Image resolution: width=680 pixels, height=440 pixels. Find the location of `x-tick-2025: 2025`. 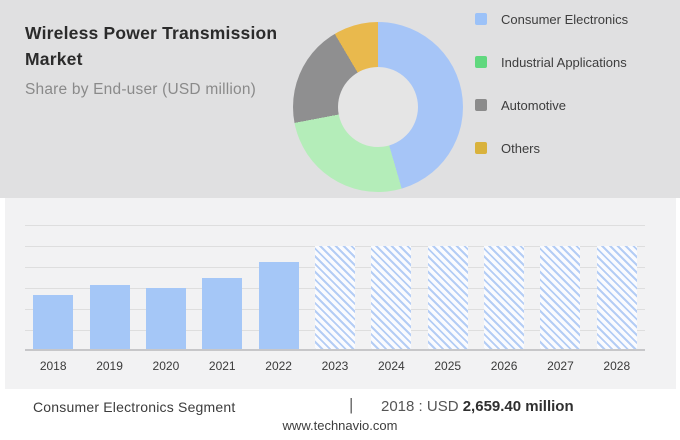

x-tick-2025: 2025 is located at coordinates (448, 366).